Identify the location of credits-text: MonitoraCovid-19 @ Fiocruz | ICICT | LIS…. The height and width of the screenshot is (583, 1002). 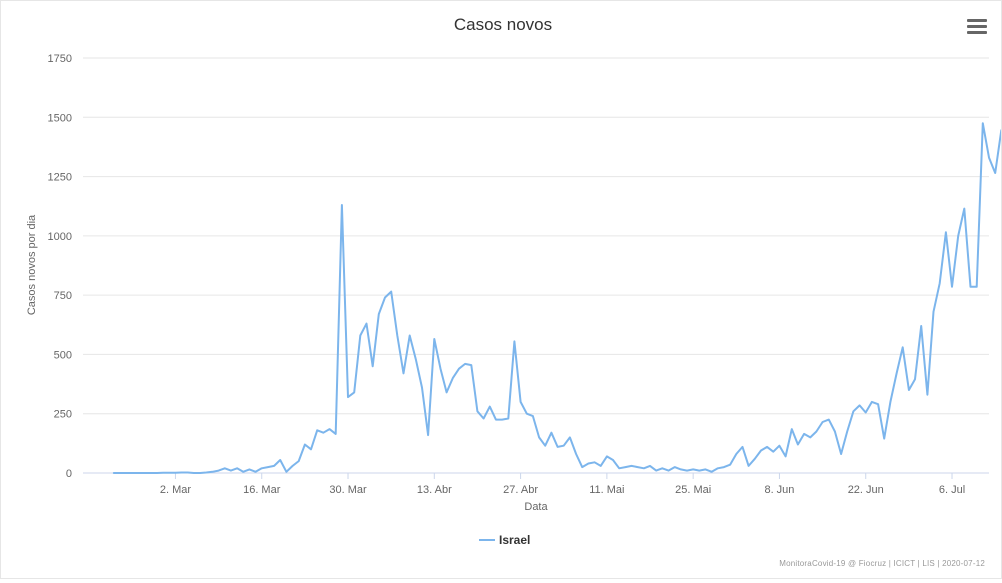
(882, 563).